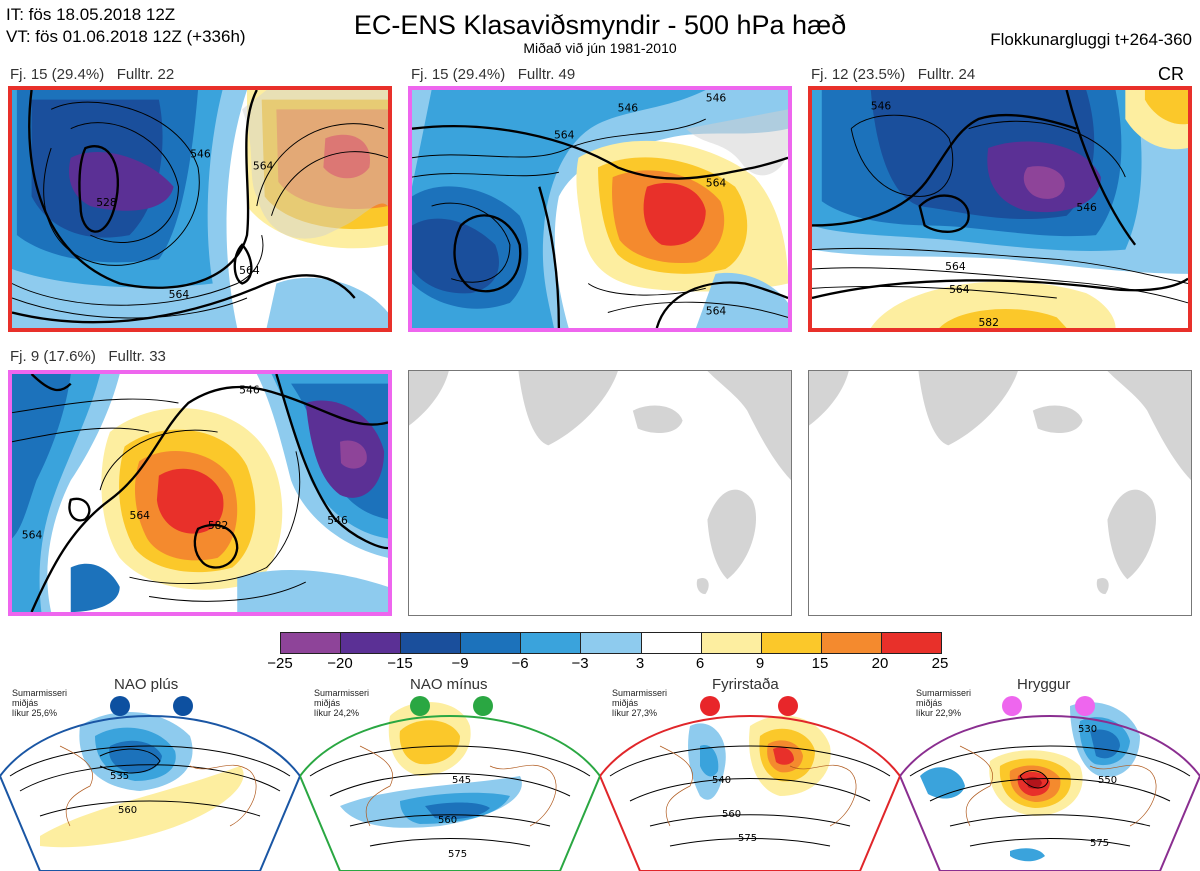  What do you see at coordinates (944, 703) in the screenshot?
I see `regime-note: Sumarmisseri miðjás líkur 22,9%` at bounding box center [944, 703].